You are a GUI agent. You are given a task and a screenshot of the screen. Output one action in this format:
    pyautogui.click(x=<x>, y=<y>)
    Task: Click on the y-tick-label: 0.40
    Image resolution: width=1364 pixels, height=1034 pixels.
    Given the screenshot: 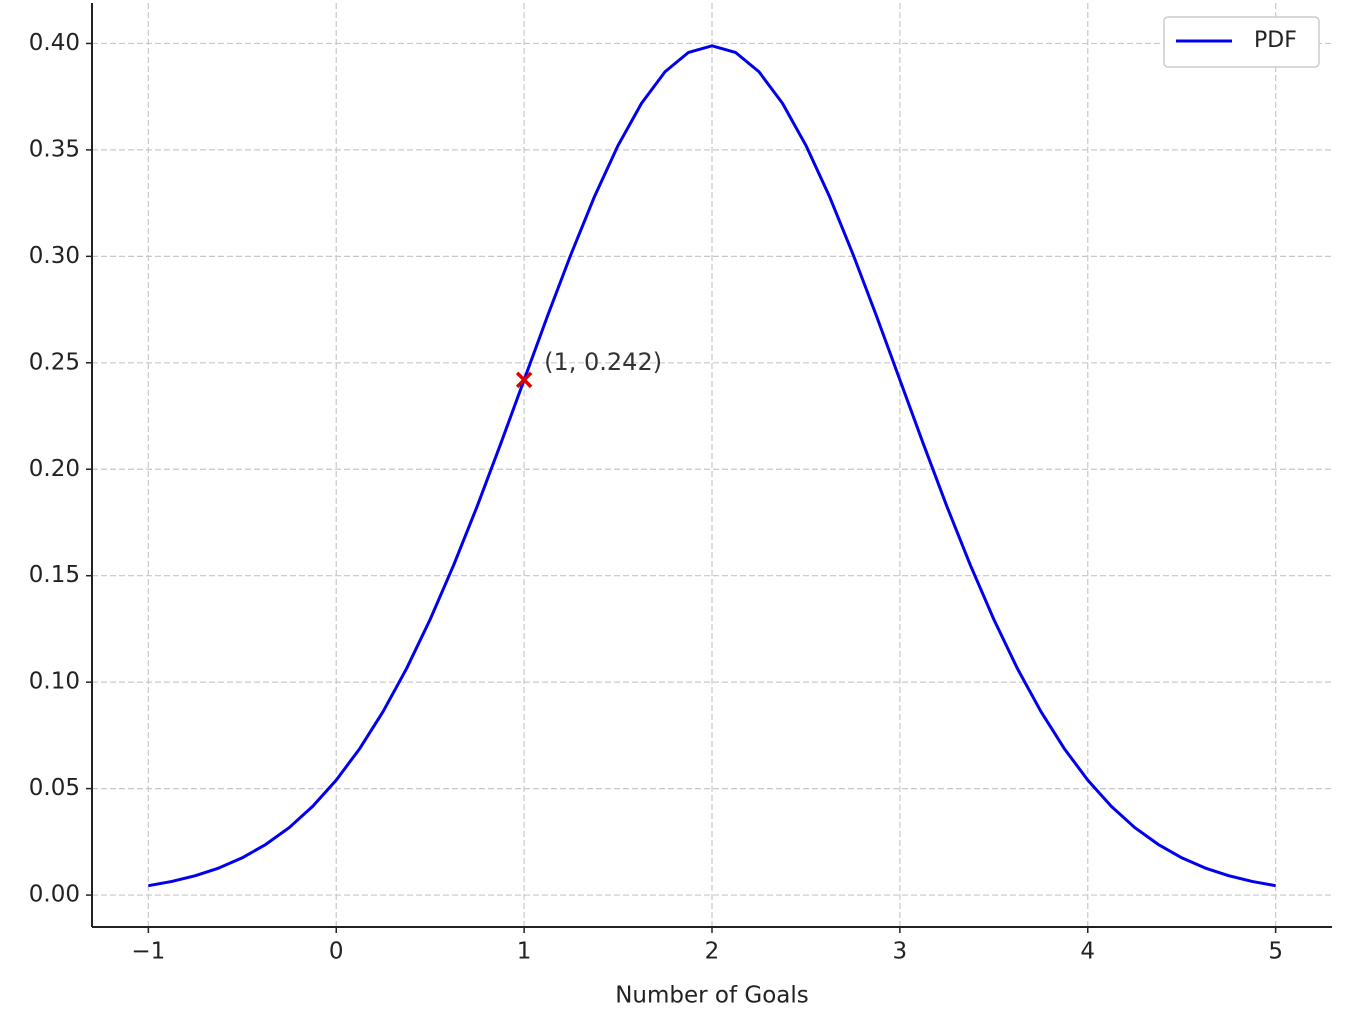 What is the action you would take?
    pyautogui.click(x=54, y=43)
    